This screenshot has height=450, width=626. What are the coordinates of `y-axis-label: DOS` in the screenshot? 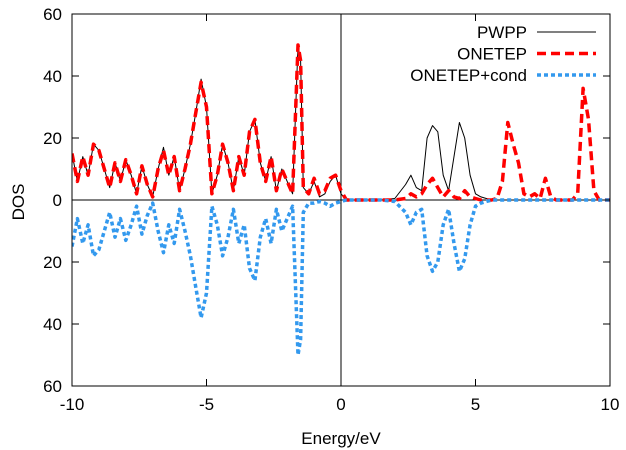 It's located at (18, 202).